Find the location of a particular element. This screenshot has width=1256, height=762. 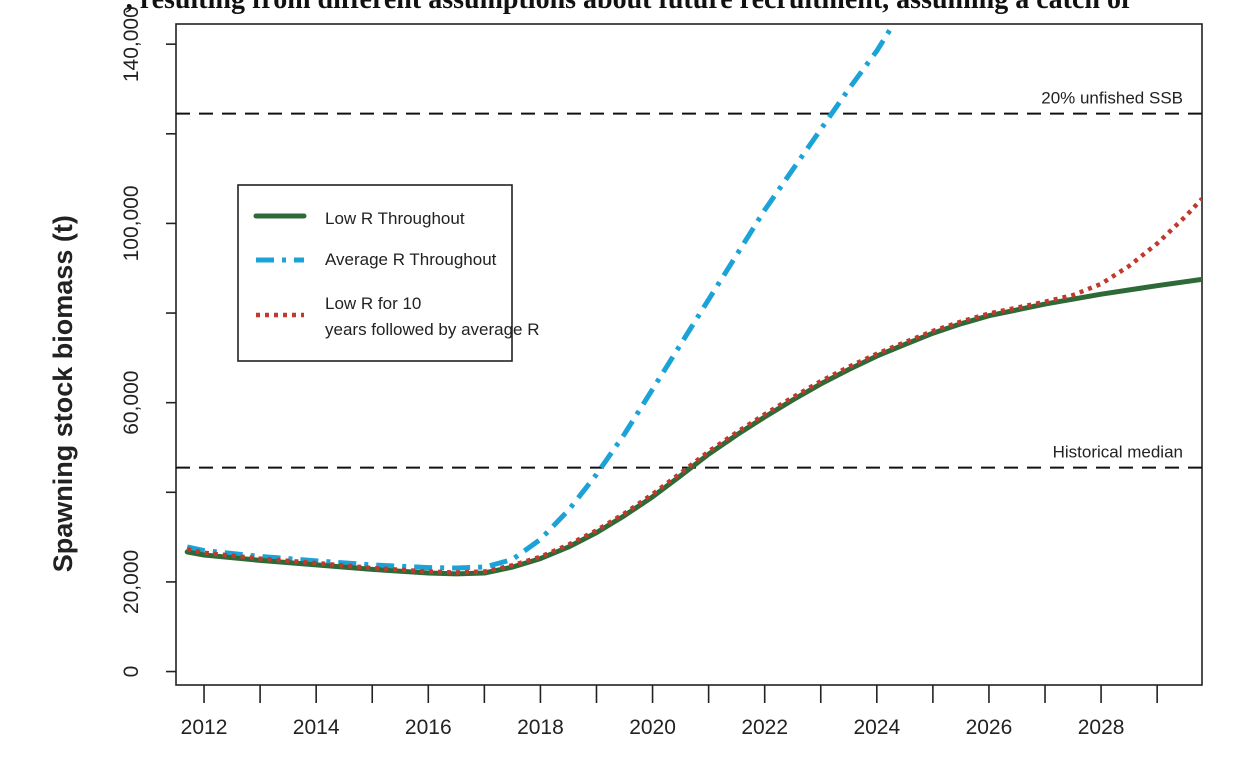

x-tick-label: 2012 is located at coordinates (204, 727).